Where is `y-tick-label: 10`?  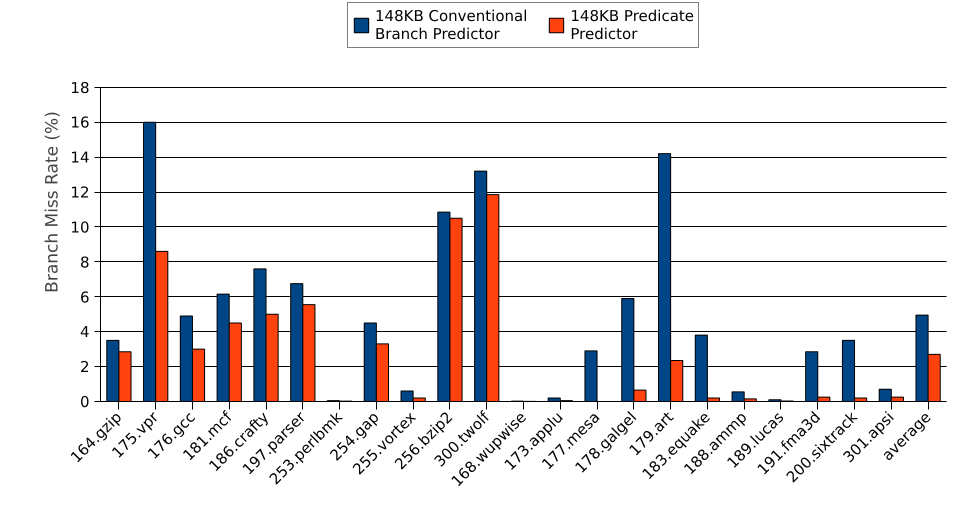 y-tick-label: 10 is located at coordinates (80, 227).